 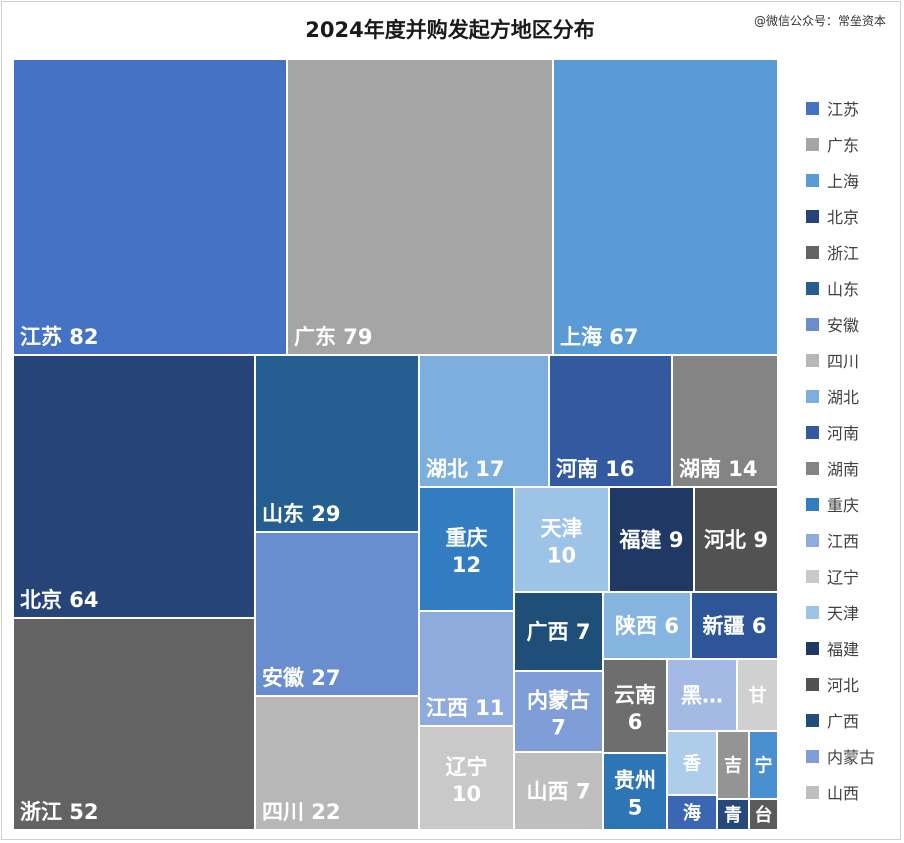 I want to click on tile-label: 甘, so click(x=758, y=695).